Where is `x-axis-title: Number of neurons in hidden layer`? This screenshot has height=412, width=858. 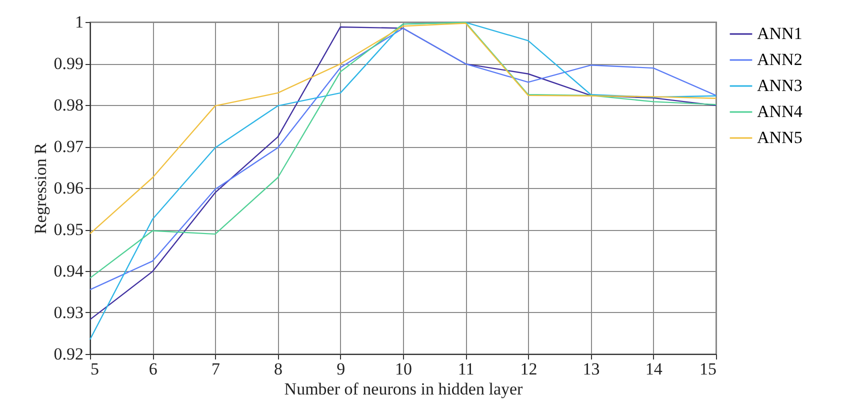
x-axis-title: Number of neurons in hidden layer is located at coordinates (404, 389).